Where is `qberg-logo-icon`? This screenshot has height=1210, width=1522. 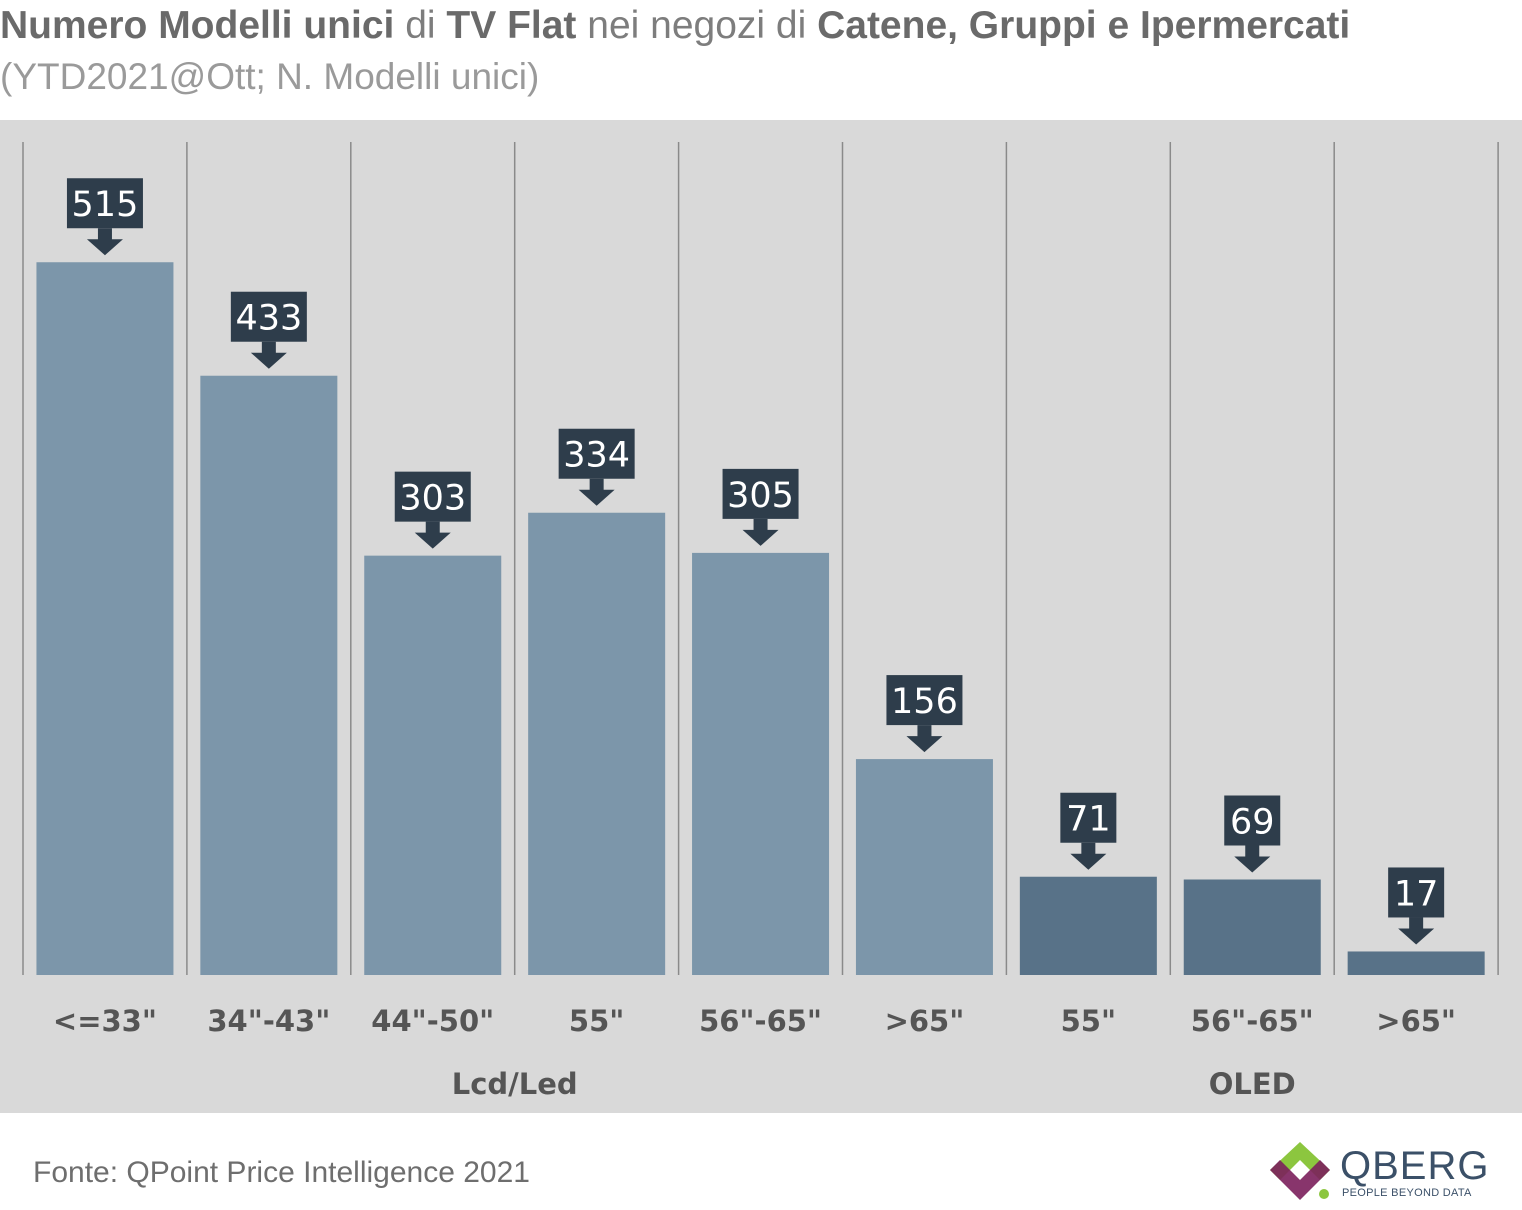
qberg-logo-icon is located at coordinates (1300, 1171).